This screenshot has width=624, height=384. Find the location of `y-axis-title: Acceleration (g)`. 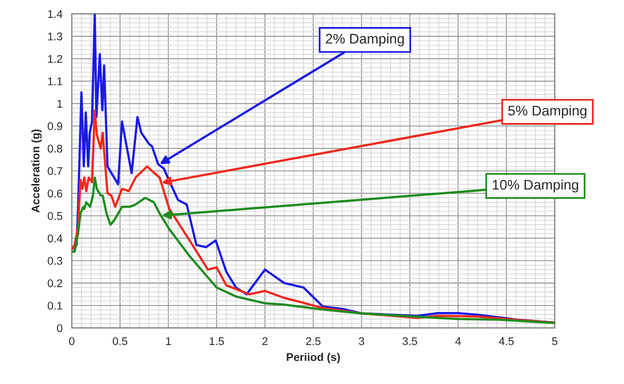

y-axis-title: Acceleration (g) is located at coordinates (36, 171).